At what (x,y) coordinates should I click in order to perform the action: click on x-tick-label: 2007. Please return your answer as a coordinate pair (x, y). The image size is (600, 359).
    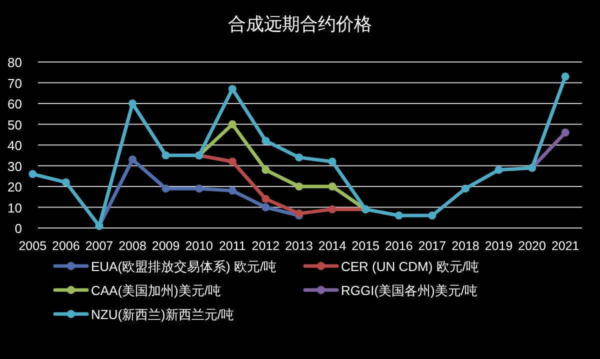
    Looking at the image, I should click on (99, 246).